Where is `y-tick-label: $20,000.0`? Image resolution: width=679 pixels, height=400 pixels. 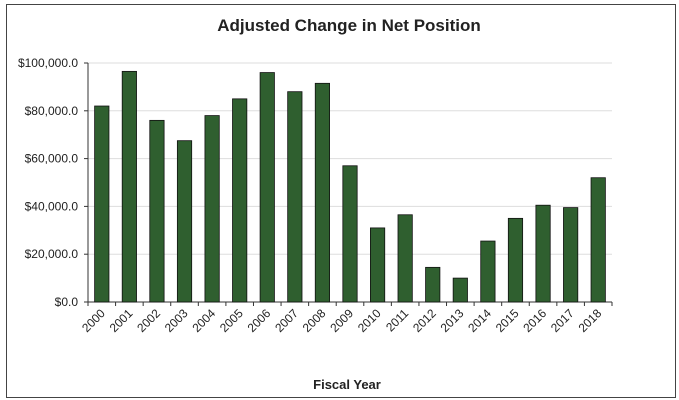
y-tick-label: $20,000.0 is located at coordinates (52, 254).